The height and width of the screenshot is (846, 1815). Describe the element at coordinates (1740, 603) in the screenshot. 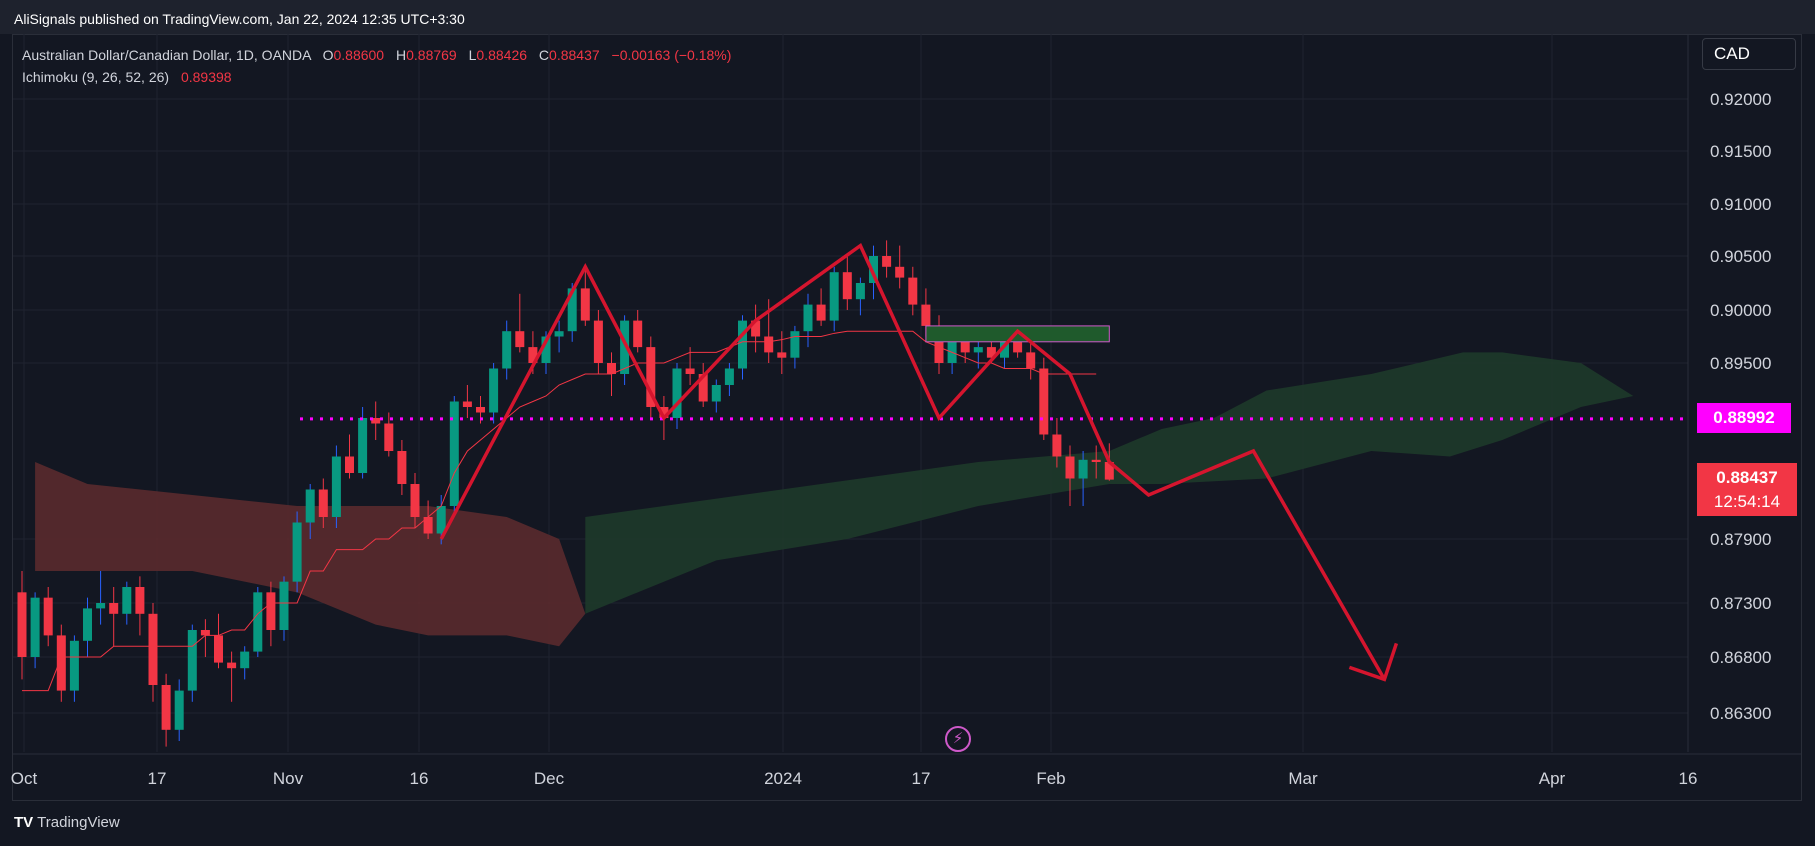

I see `price-tick-label: 0.87300` at that location.